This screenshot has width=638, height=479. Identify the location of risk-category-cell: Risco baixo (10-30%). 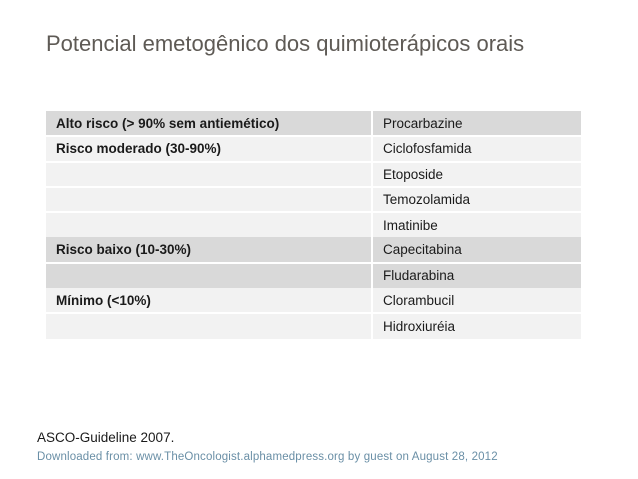
(209, 250).